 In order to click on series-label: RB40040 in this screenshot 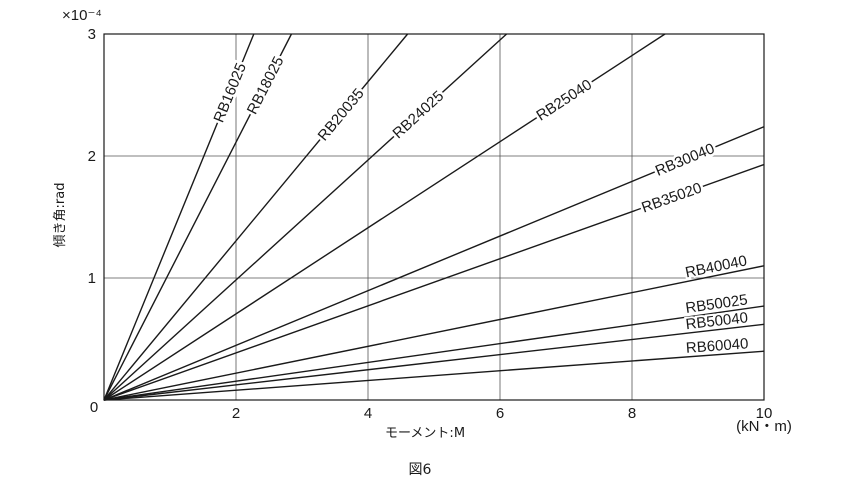, I will do `click(716, 266)`.